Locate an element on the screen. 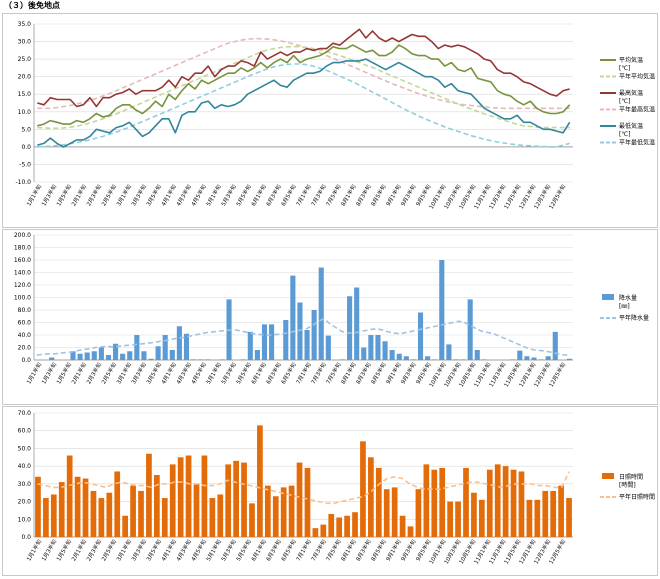  legend-label-normal: 平年日照時間 is located at coordinates (637, 497).